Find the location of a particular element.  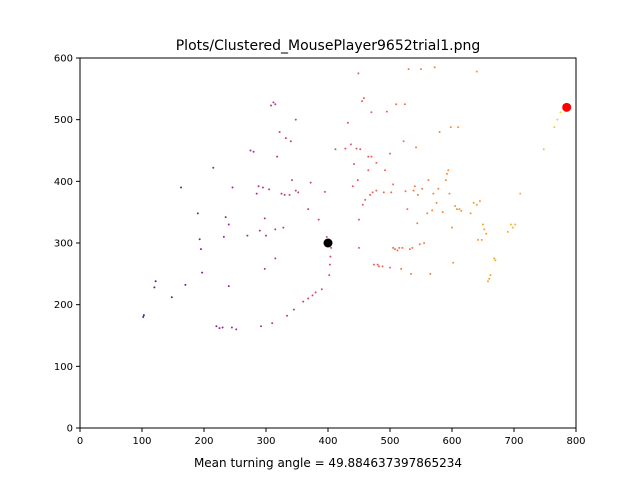

y-tick-label: 200 is located at coordinates (63, 305).